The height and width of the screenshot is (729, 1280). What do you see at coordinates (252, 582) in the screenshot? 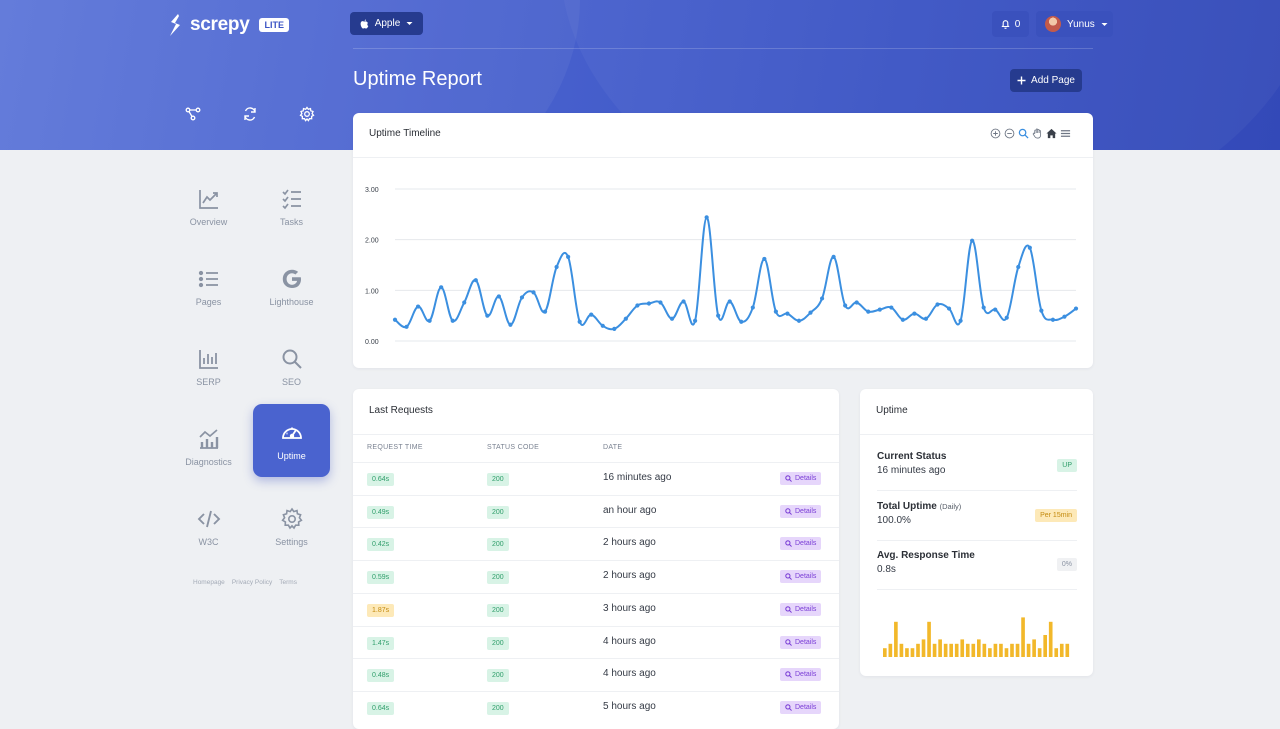
I see `footer-link-privacy: Privacy Policy` at bounding box center [252, 582].